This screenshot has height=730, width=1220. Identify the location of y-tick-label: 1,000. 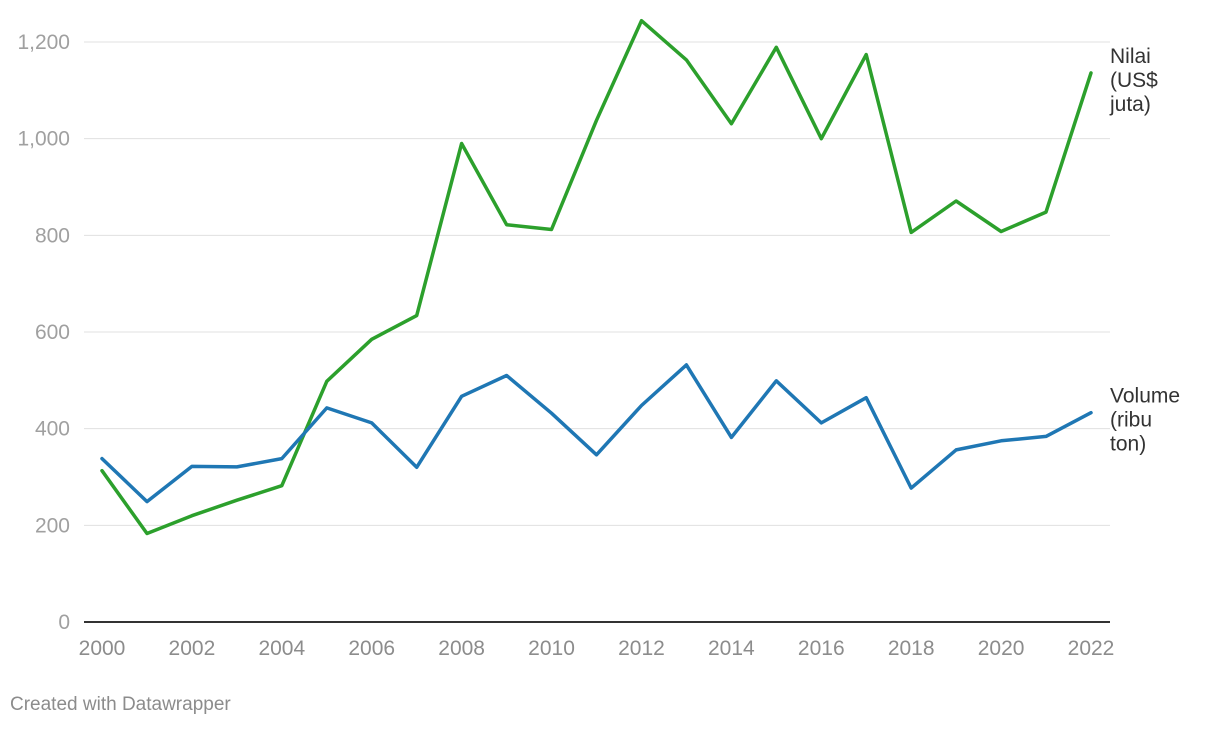
(43, 139).